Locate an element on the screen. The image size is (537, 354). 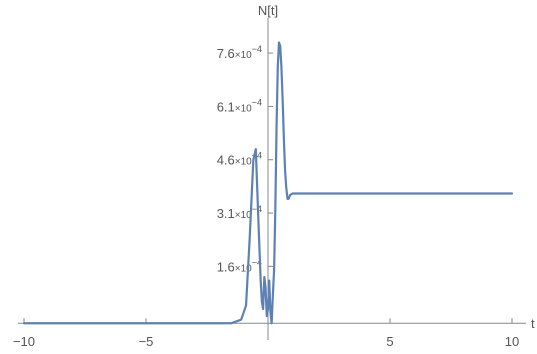
y-tick-mantissa: 6.1 is located at coordinates (226, 106).